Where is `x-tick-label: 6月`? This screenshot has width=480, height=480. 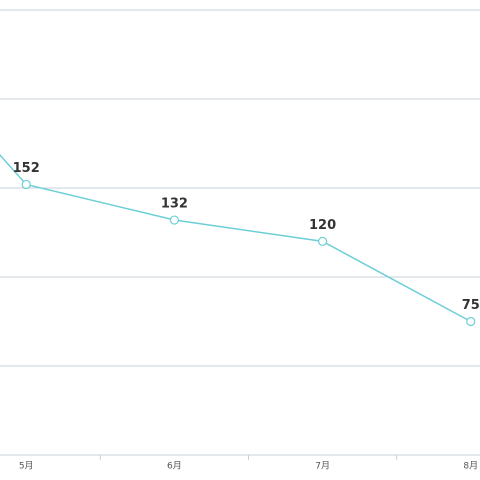
x-tick-label: 6月 is located at coordinates (174, 466).